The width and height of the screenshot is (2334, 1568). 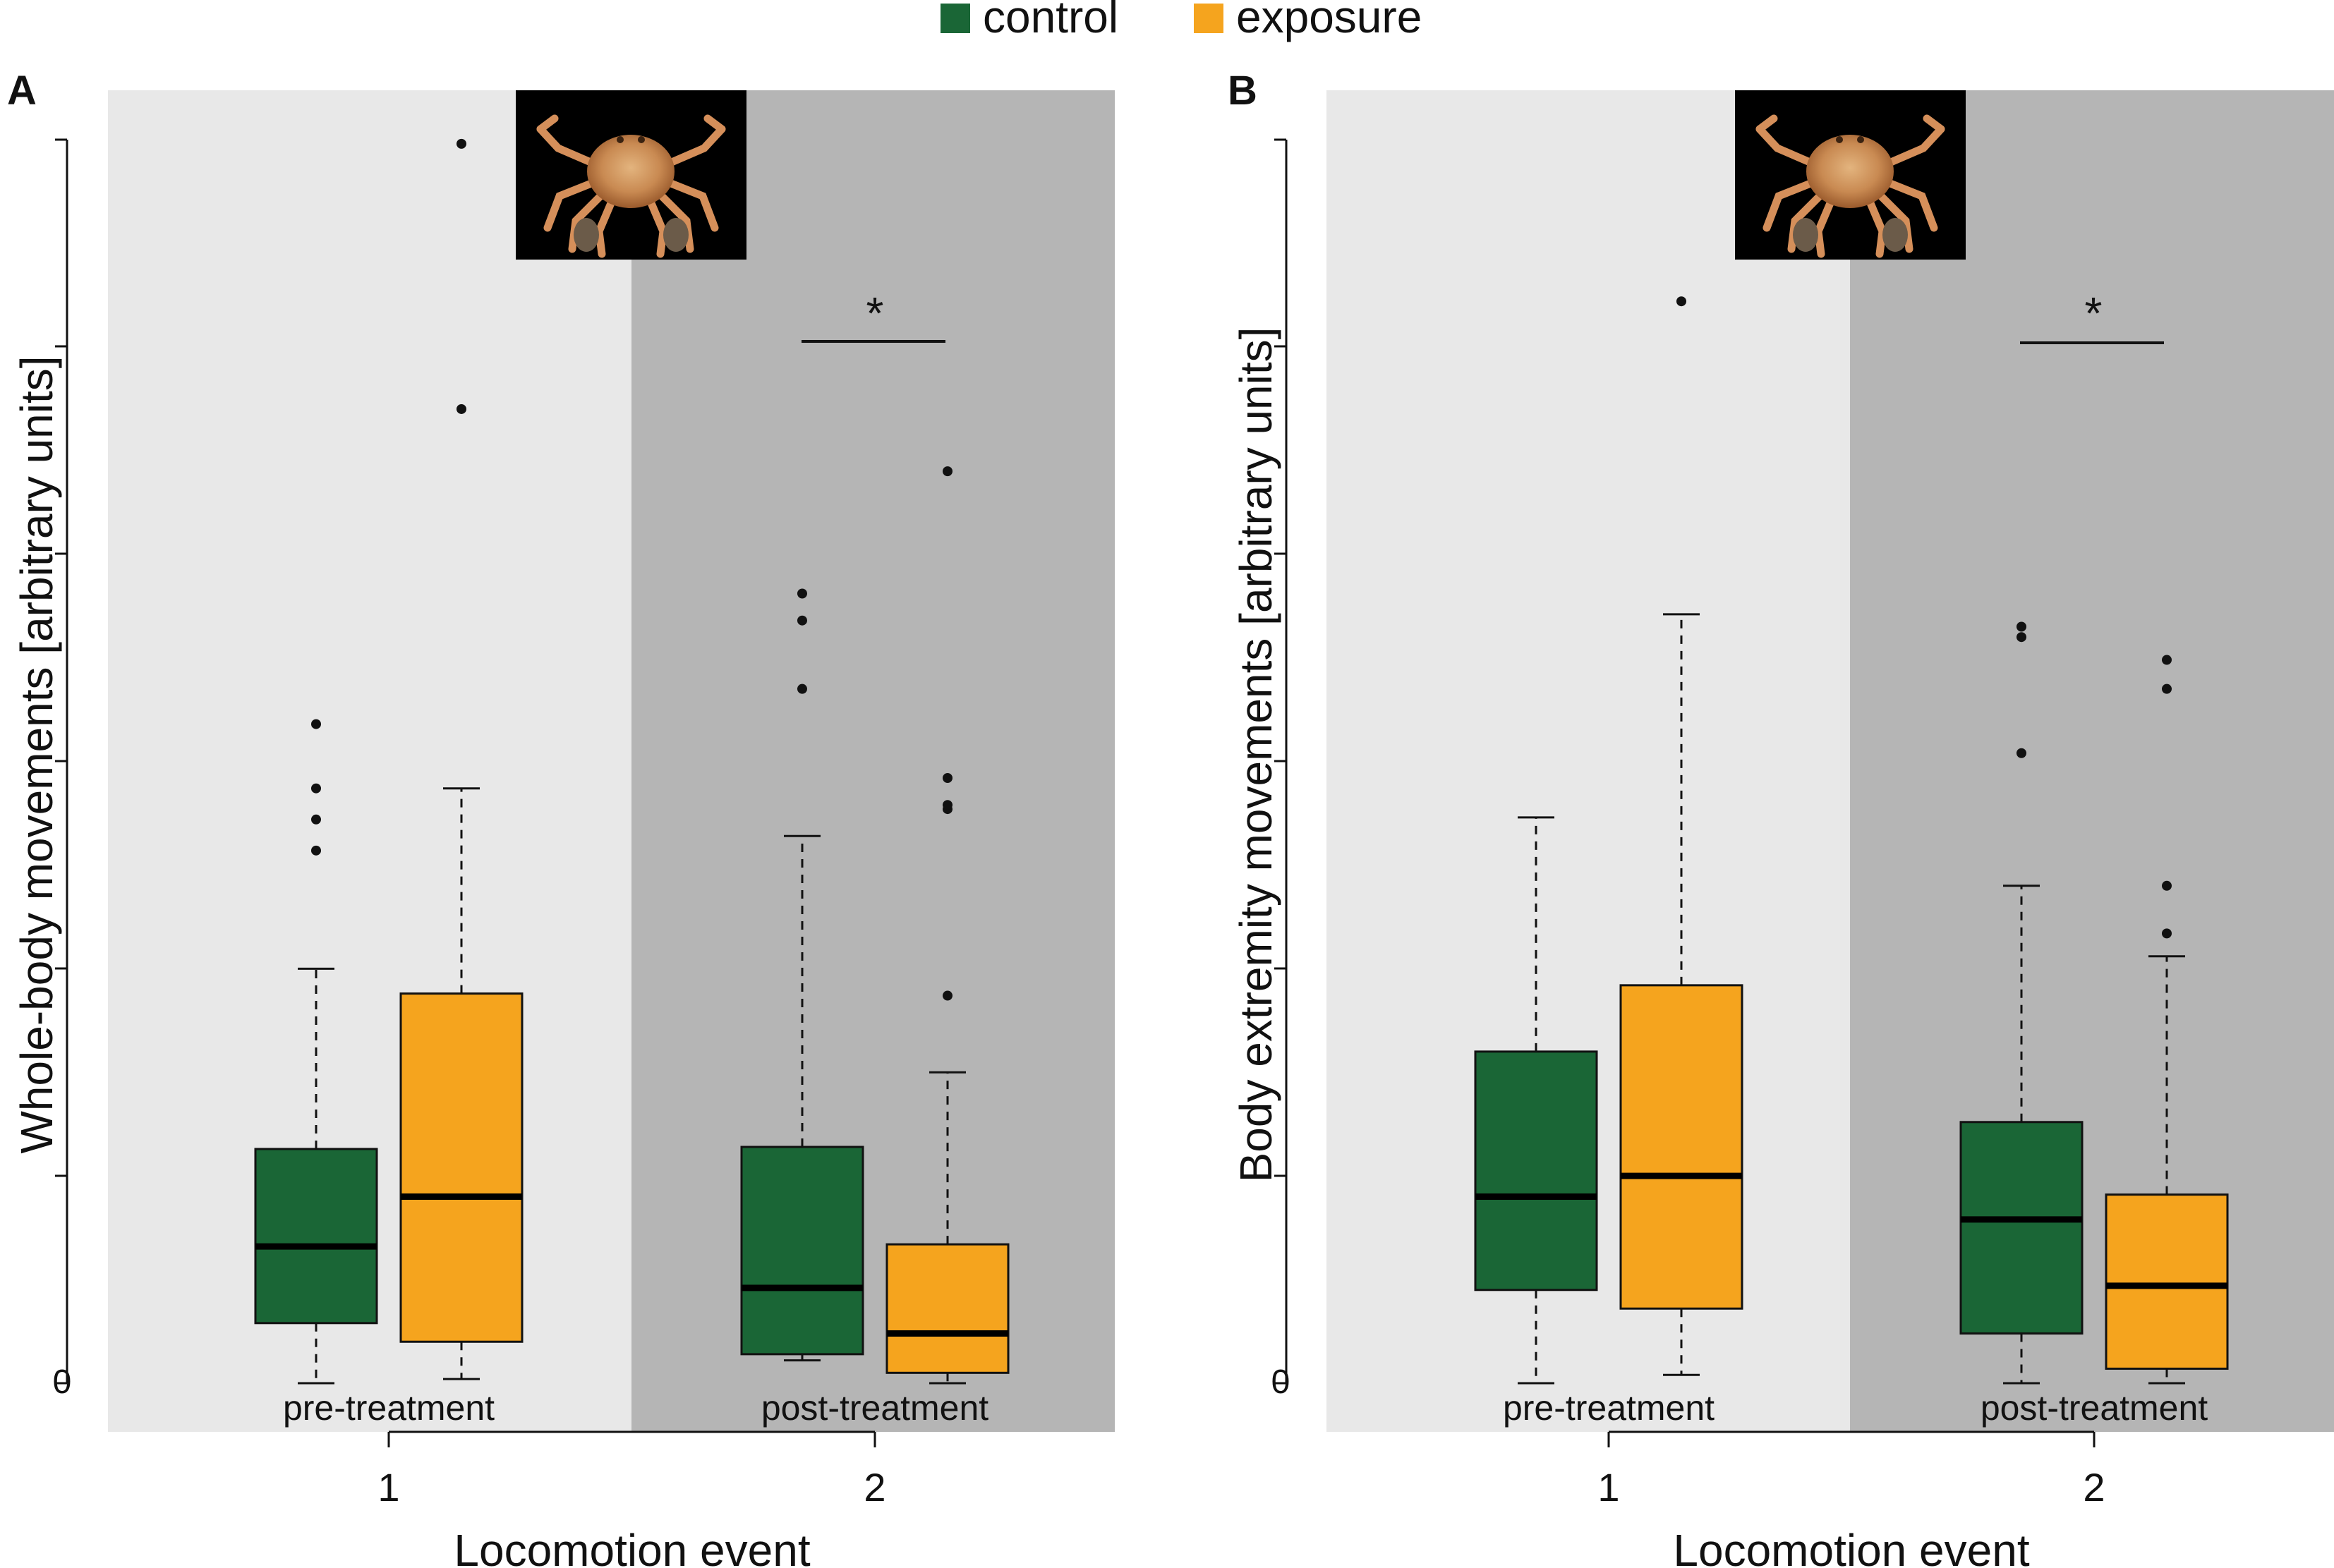 What do you see at coordinates (1242, 91) in the screenshot?
I see `panel-label-b: B` at bounding box center [1242, 91].